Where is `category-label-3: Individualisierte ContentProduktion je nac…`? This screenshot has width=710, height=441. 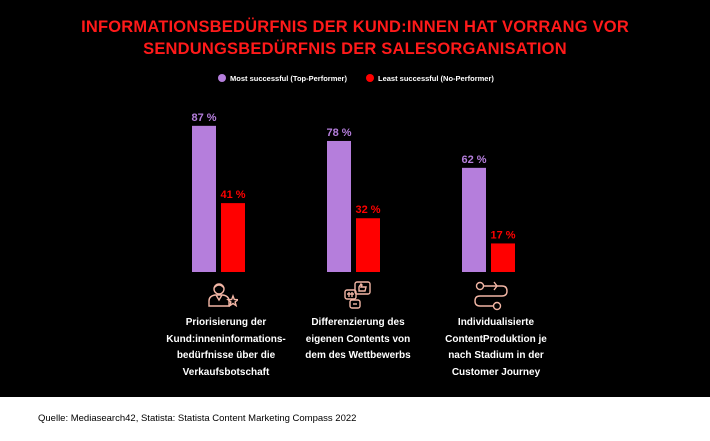 category-label-3: Individualisierte ContentProduktion je nac… is located at coordinates (496, 348).